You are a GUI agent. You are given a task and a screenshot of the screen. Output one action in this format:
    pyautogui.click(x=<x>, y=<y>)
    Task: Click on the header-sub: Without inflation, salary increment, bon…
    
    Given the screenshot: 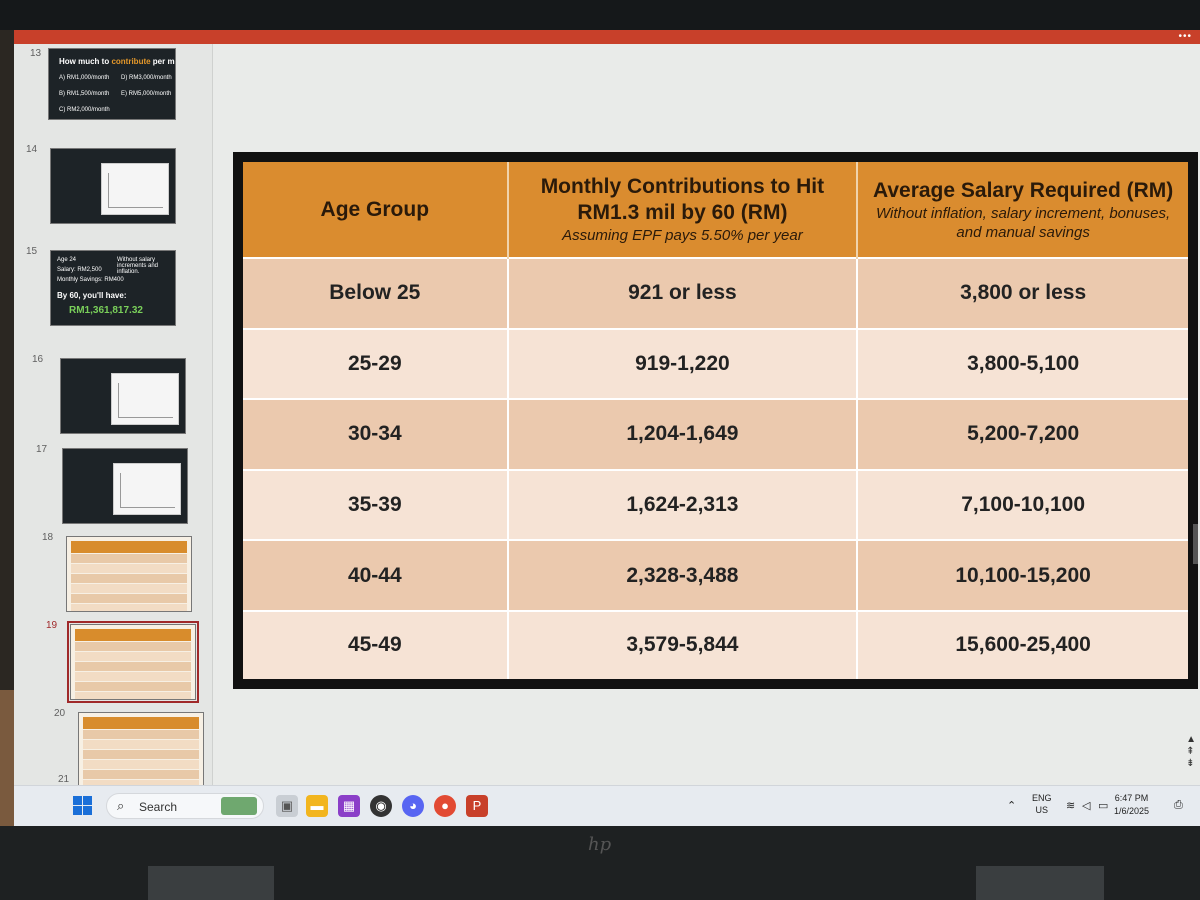 What is the action you would take?
    pyautogui.click(x=1023, y=222)
    